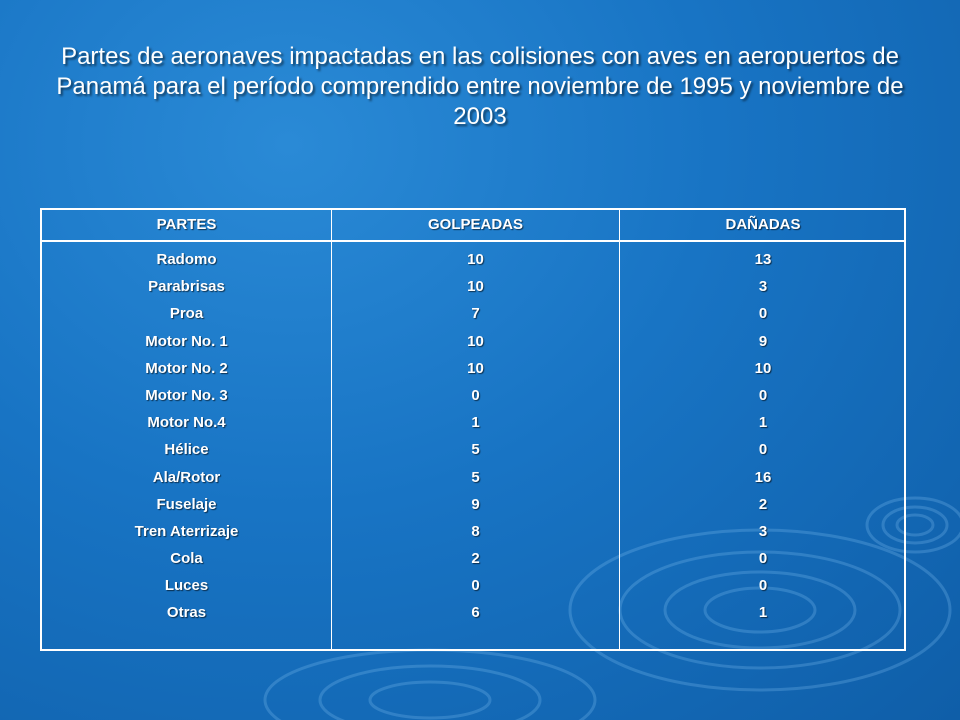 This screenshot has height=720, width=960. I want to click on table-cell-parte: Motor No. 3, so click(186, 395).